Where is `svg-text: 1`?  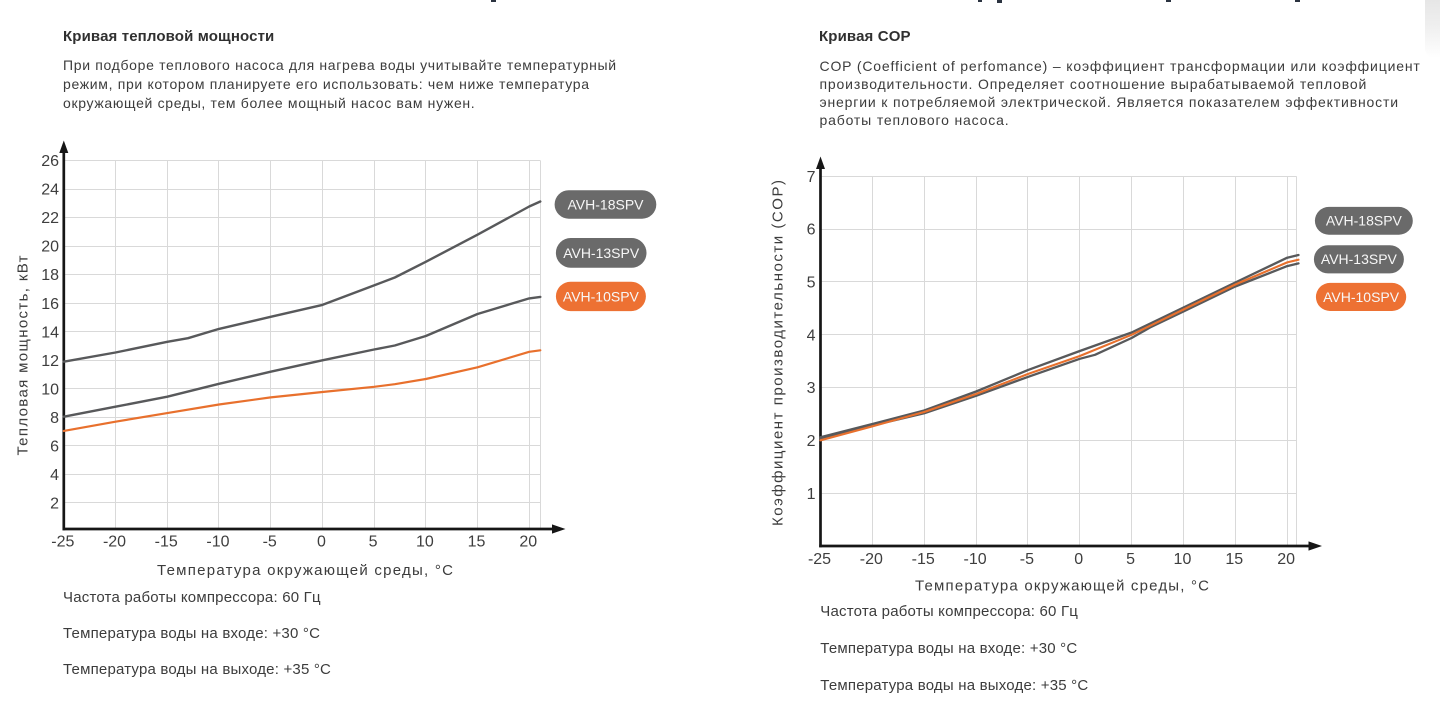
svg-text: 1 is located at coordinates (811, 494).